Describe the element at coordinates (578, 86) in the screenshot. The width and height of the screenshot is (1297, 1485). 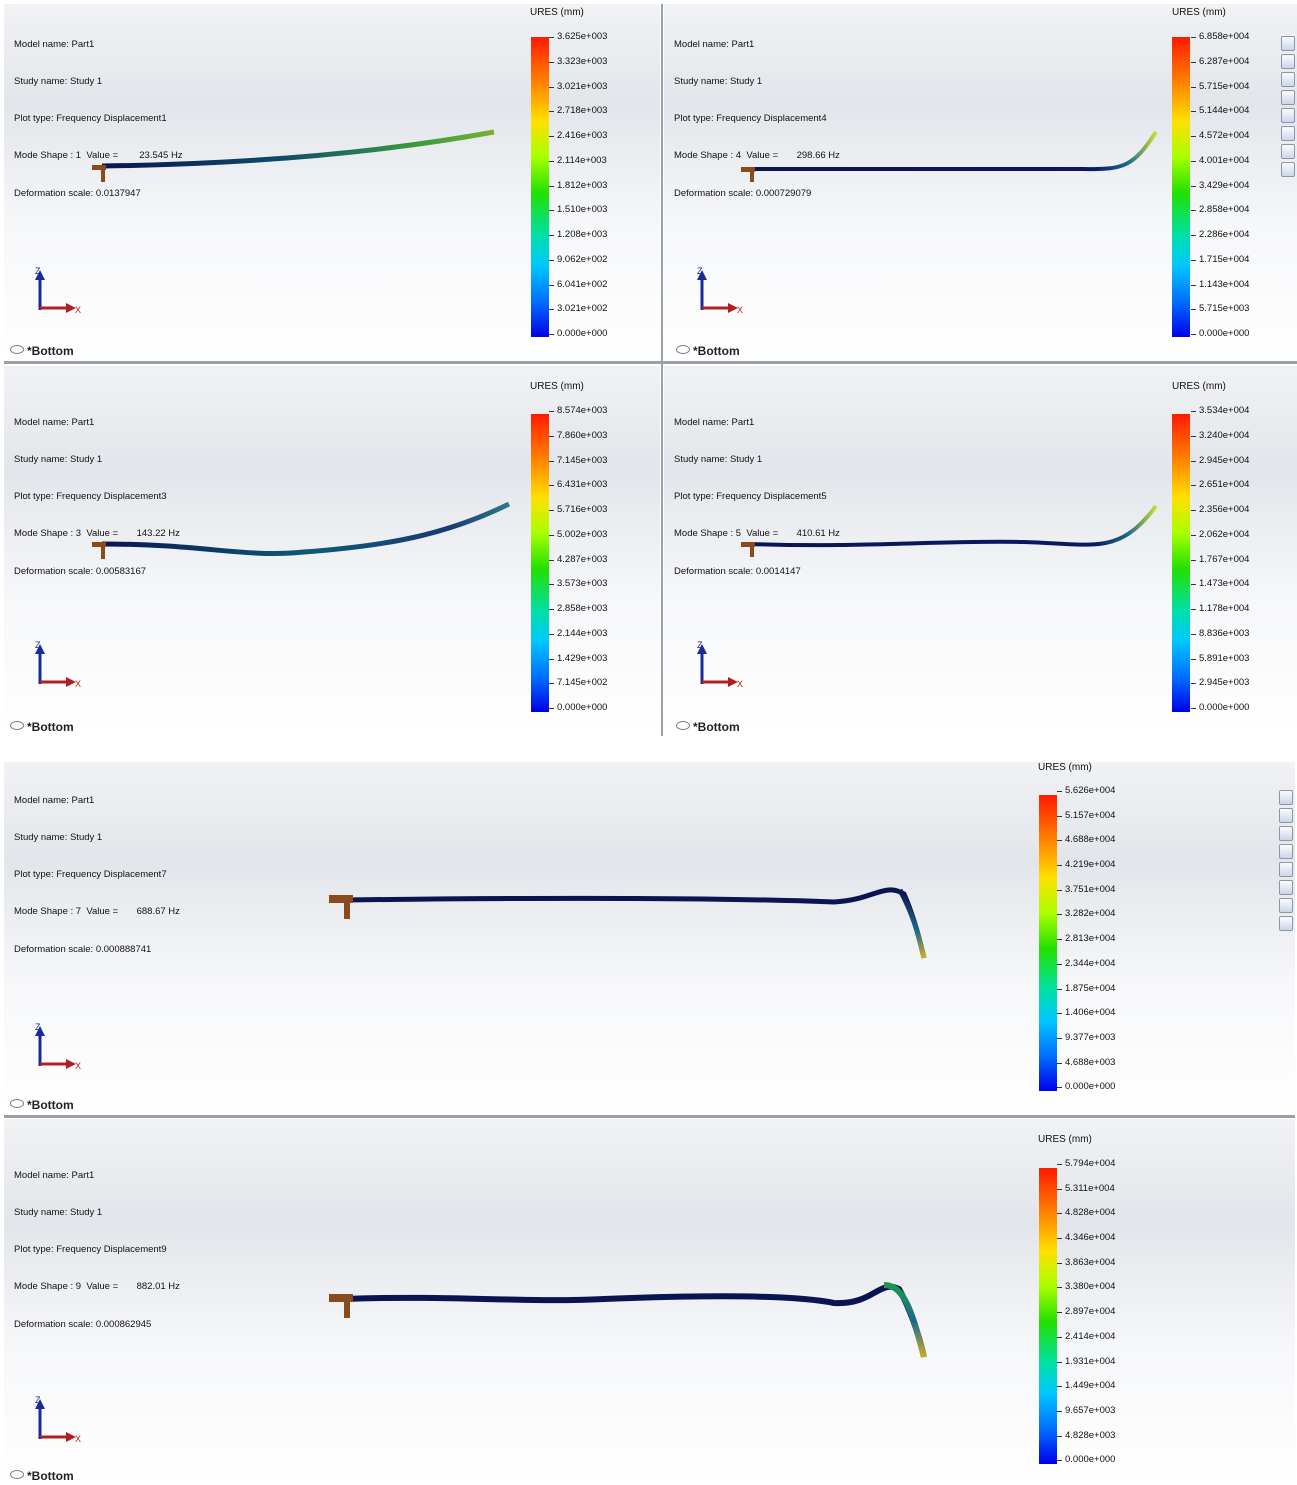
I see `tick-label: 3.021e+003` at that location.